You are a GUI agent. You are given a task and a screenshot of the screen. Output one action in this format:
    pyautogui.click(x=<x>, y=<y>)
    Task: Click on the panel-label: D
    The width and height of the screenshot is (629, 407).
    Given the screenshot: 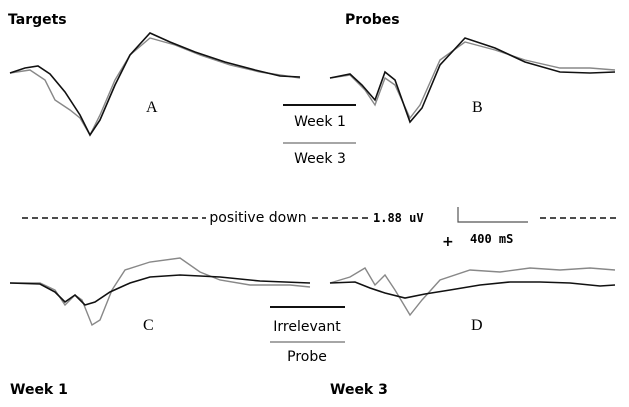 What is the action you would take?
    pyautogui.click(x=477, y=325)
    